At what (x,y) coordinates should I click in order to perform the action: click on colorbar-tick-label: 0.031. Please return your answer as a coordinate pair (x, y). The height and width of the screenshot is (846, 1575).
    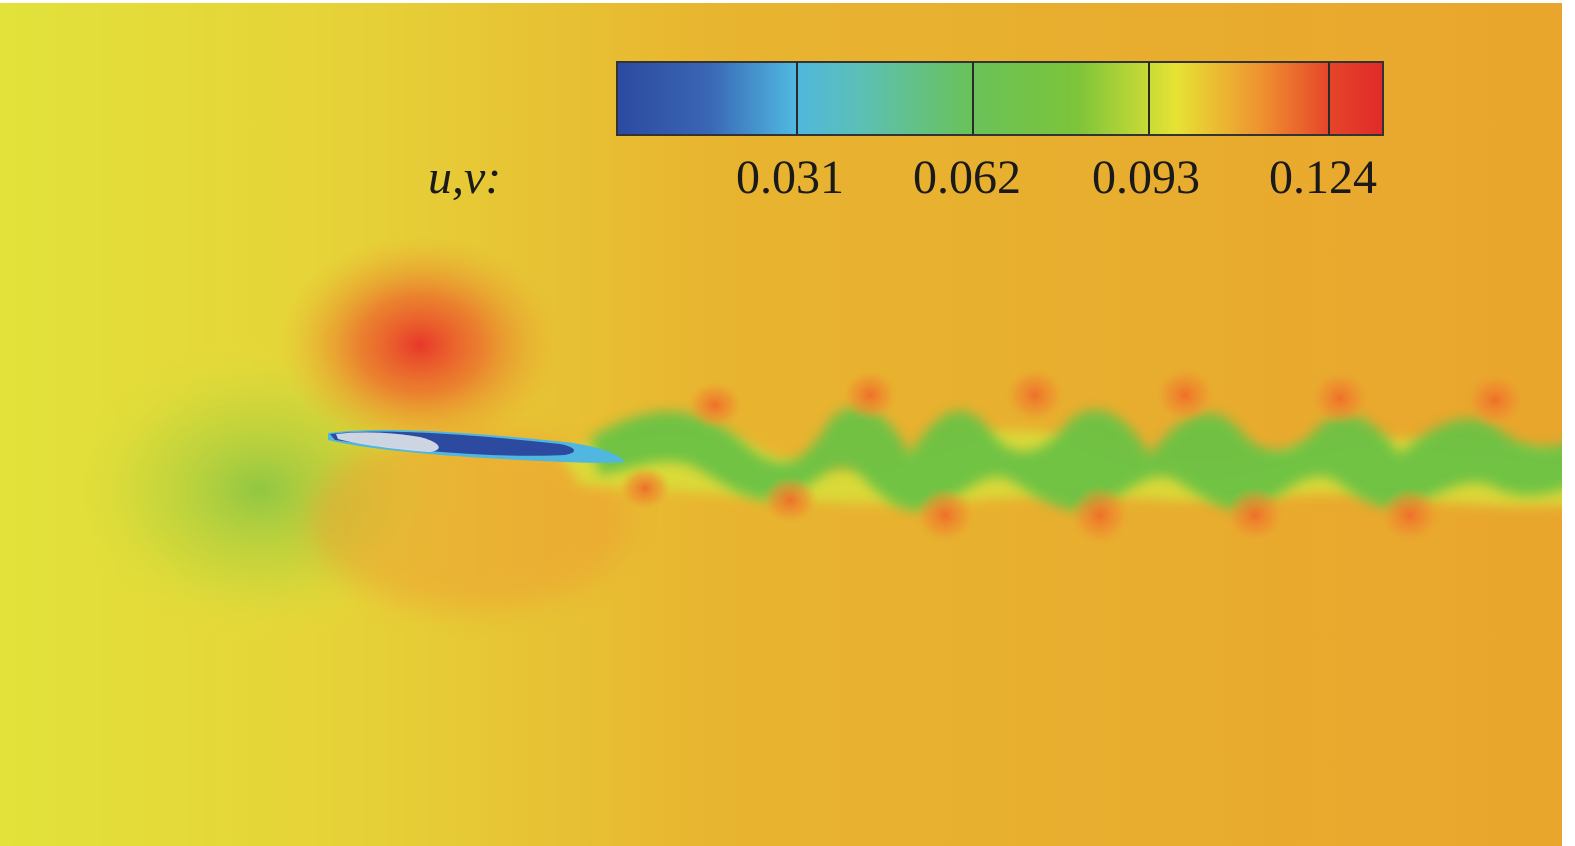
    Looking at the image, I should click on (790, 177).